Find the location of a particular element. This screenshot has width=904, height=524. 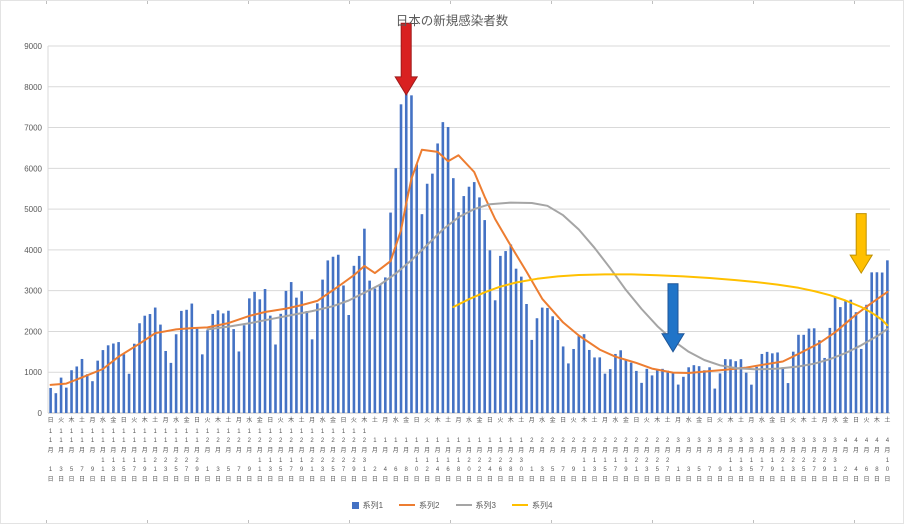

y-axis-label: 2000 is located at coordinates (33, 331).